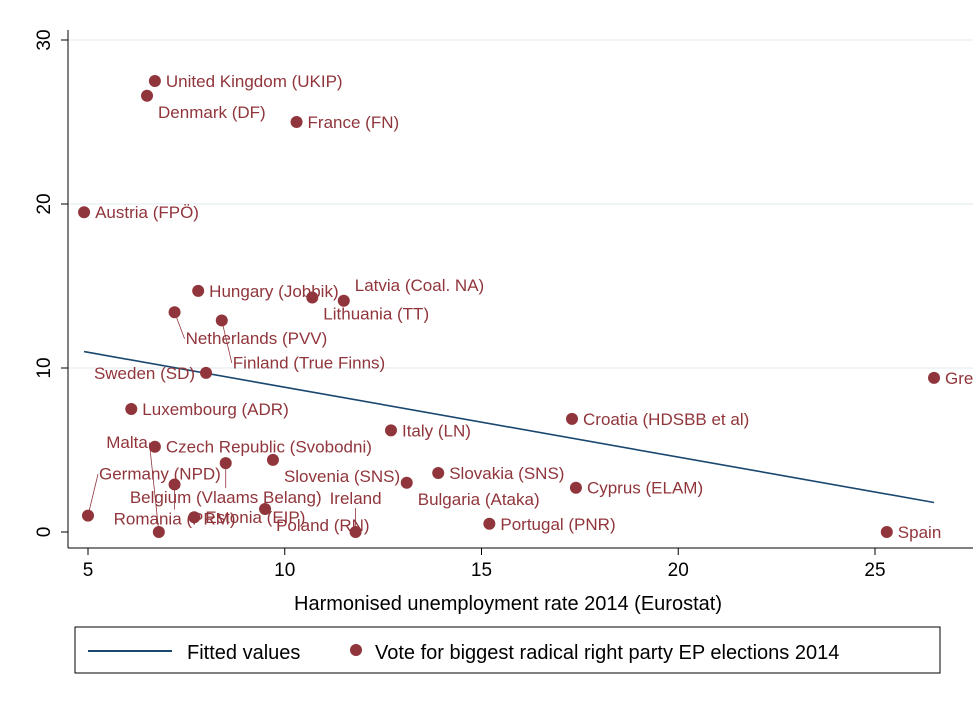  What do you see at coordinates (273, 291) in the screenshot?
I see `point-label: Hungary (Jobbik)` at bounding box center [273, 291].